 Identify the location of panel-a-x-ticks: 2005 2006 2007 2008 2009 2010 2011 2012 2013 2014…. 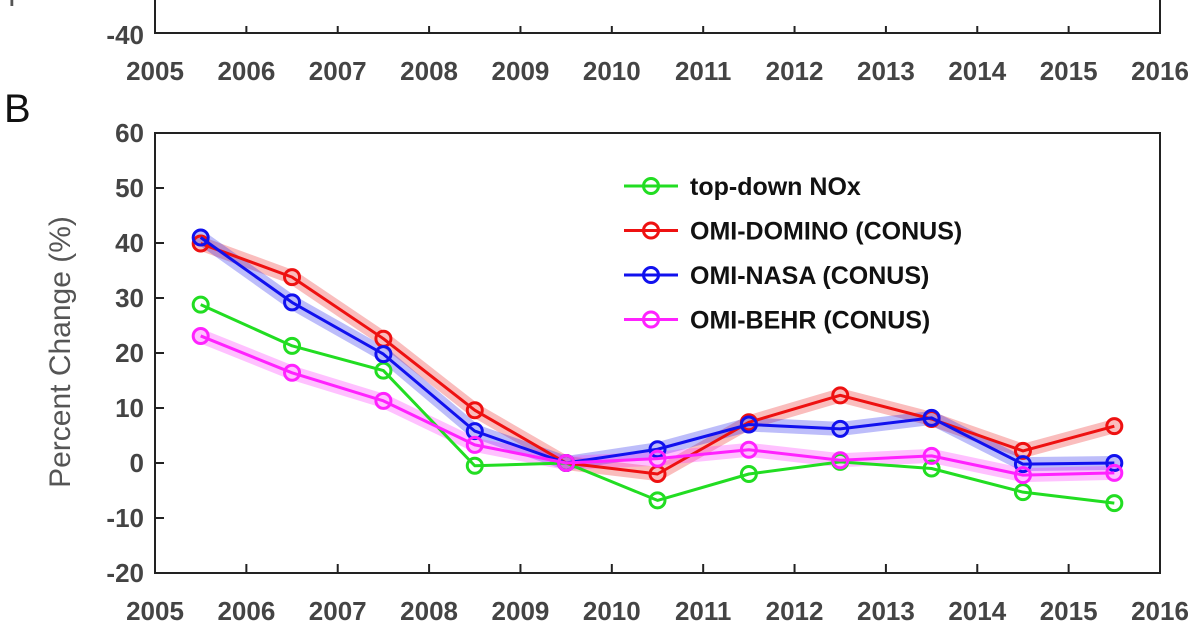
(657, 56).